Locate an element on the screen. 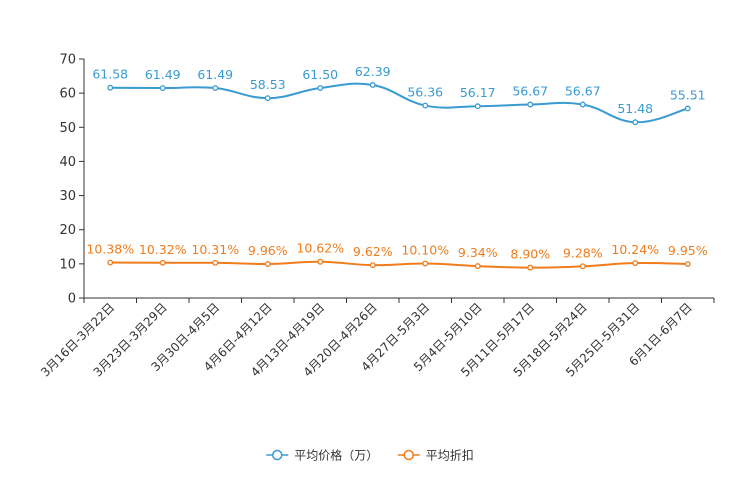  data-label: 9.34% is located at coordinates (478, 252).